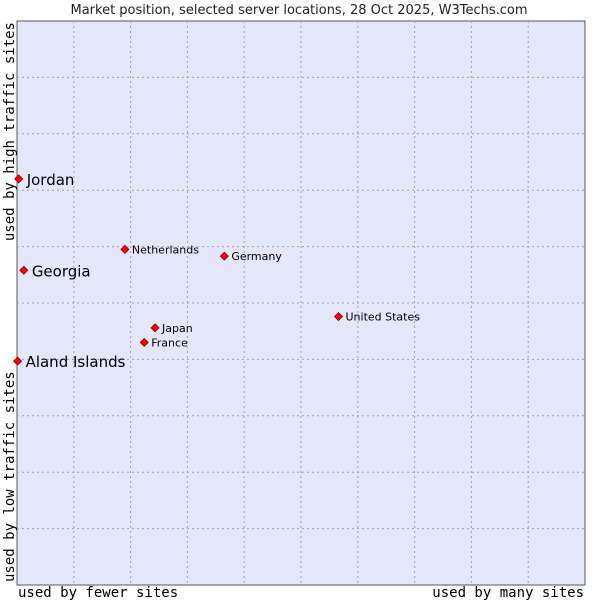  I want to click on point-label: Germany, so click(256, 256).